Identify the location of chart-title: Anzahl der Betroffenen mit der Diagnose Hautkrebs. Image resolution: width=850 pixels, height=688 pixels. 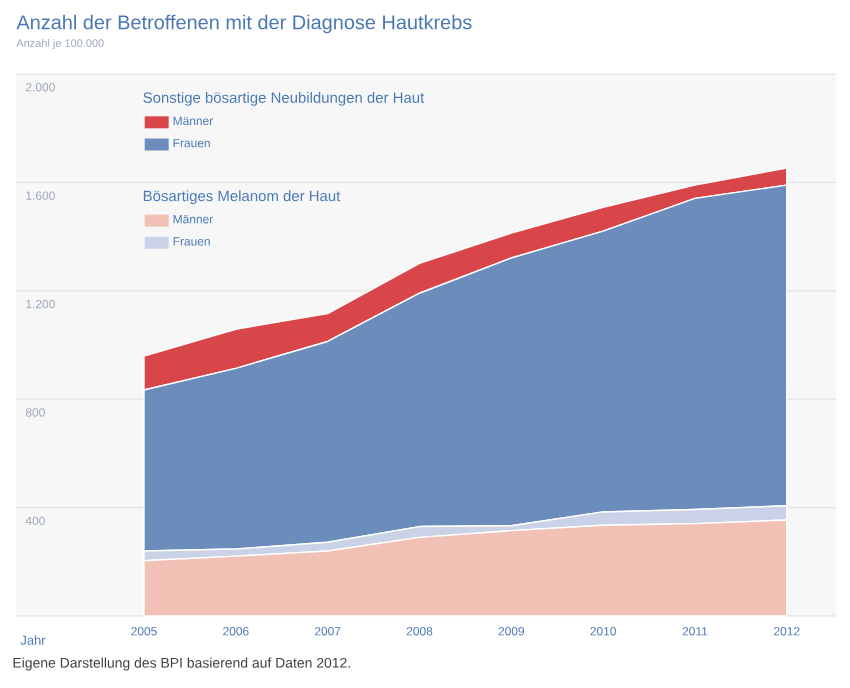
(244, 24).